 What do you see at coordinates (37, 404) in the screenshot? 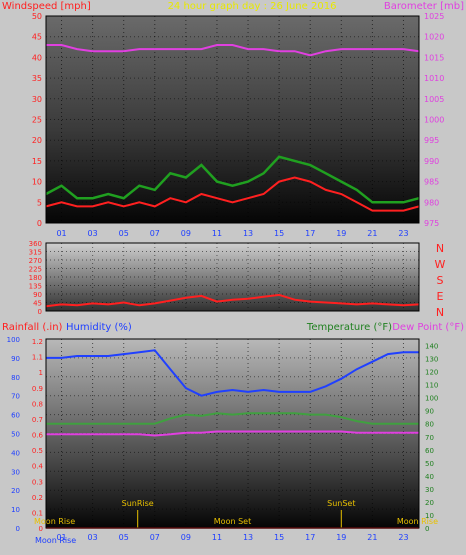
I see `y-tick-label-rainfall: 0.8` at bounding box center [37, 404].